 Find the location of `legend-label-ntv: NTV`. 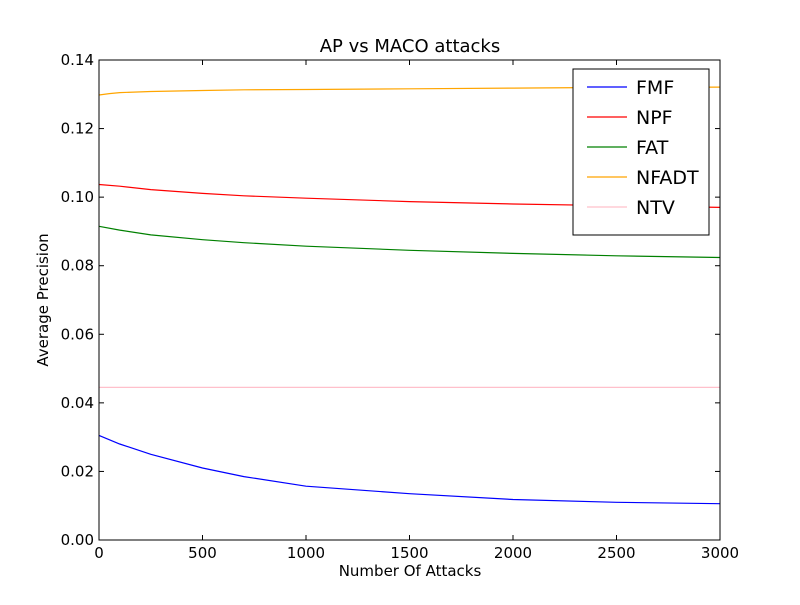

legend-label-ntv: NTV is located at coordinates (655, 208).